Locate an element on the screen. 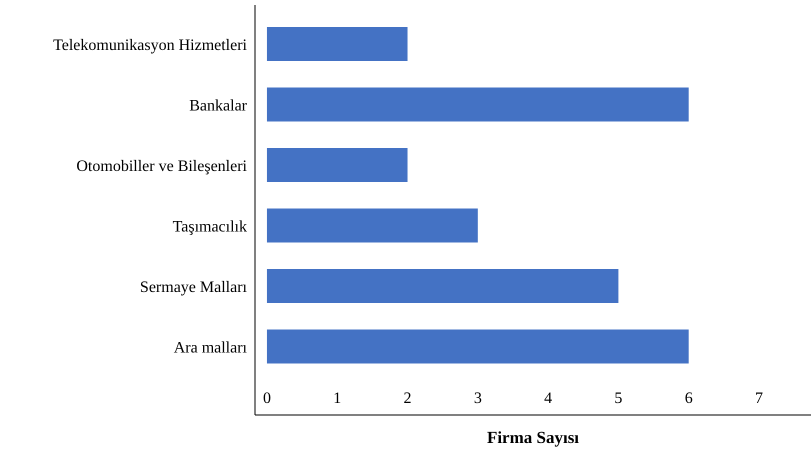  y-tick-label: Bankalar is located at coordinates (218, 105).